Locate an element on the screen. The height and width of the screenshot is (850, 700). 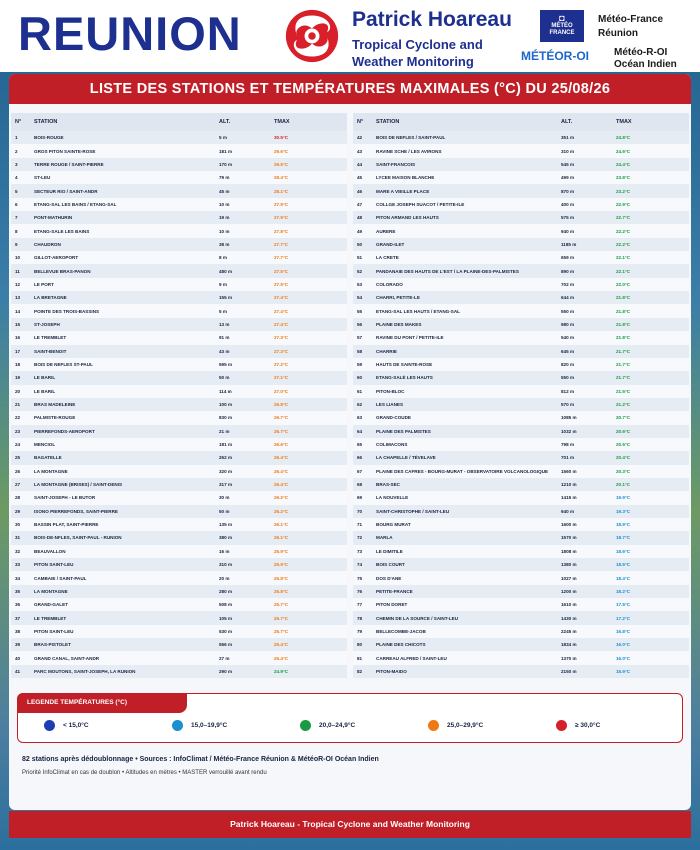
station-name: COLIMACONS is located at coordinates (392, 445).